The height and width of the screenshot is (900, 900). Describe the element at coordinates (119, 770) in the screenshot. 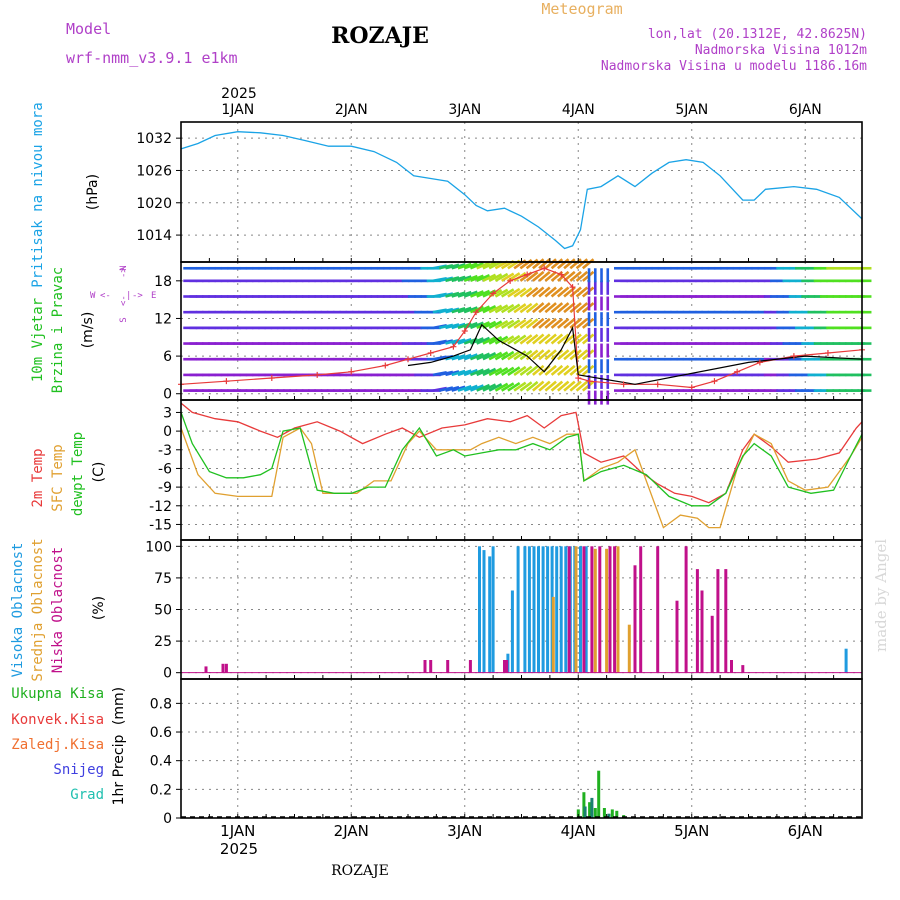

I see `precip-label: 1hr Precip` at that location.